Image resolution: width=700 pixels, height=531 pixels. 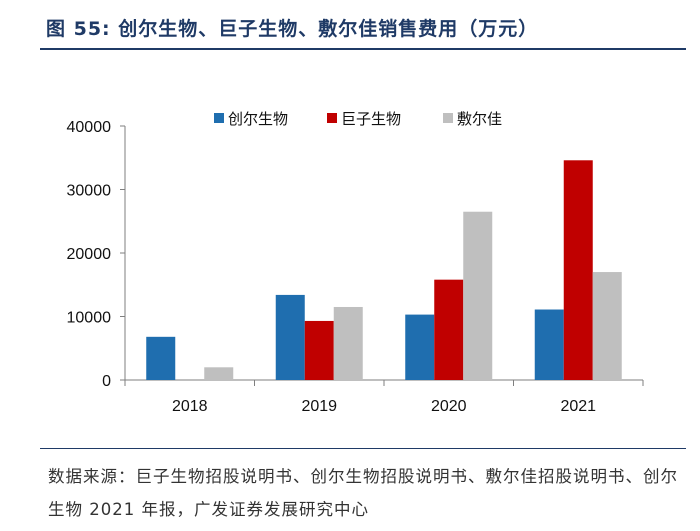 What do you see at coordinates (319, 406) in the screenshot?
I see `x-tick-label: 2019` at bounding box center [319, 406].